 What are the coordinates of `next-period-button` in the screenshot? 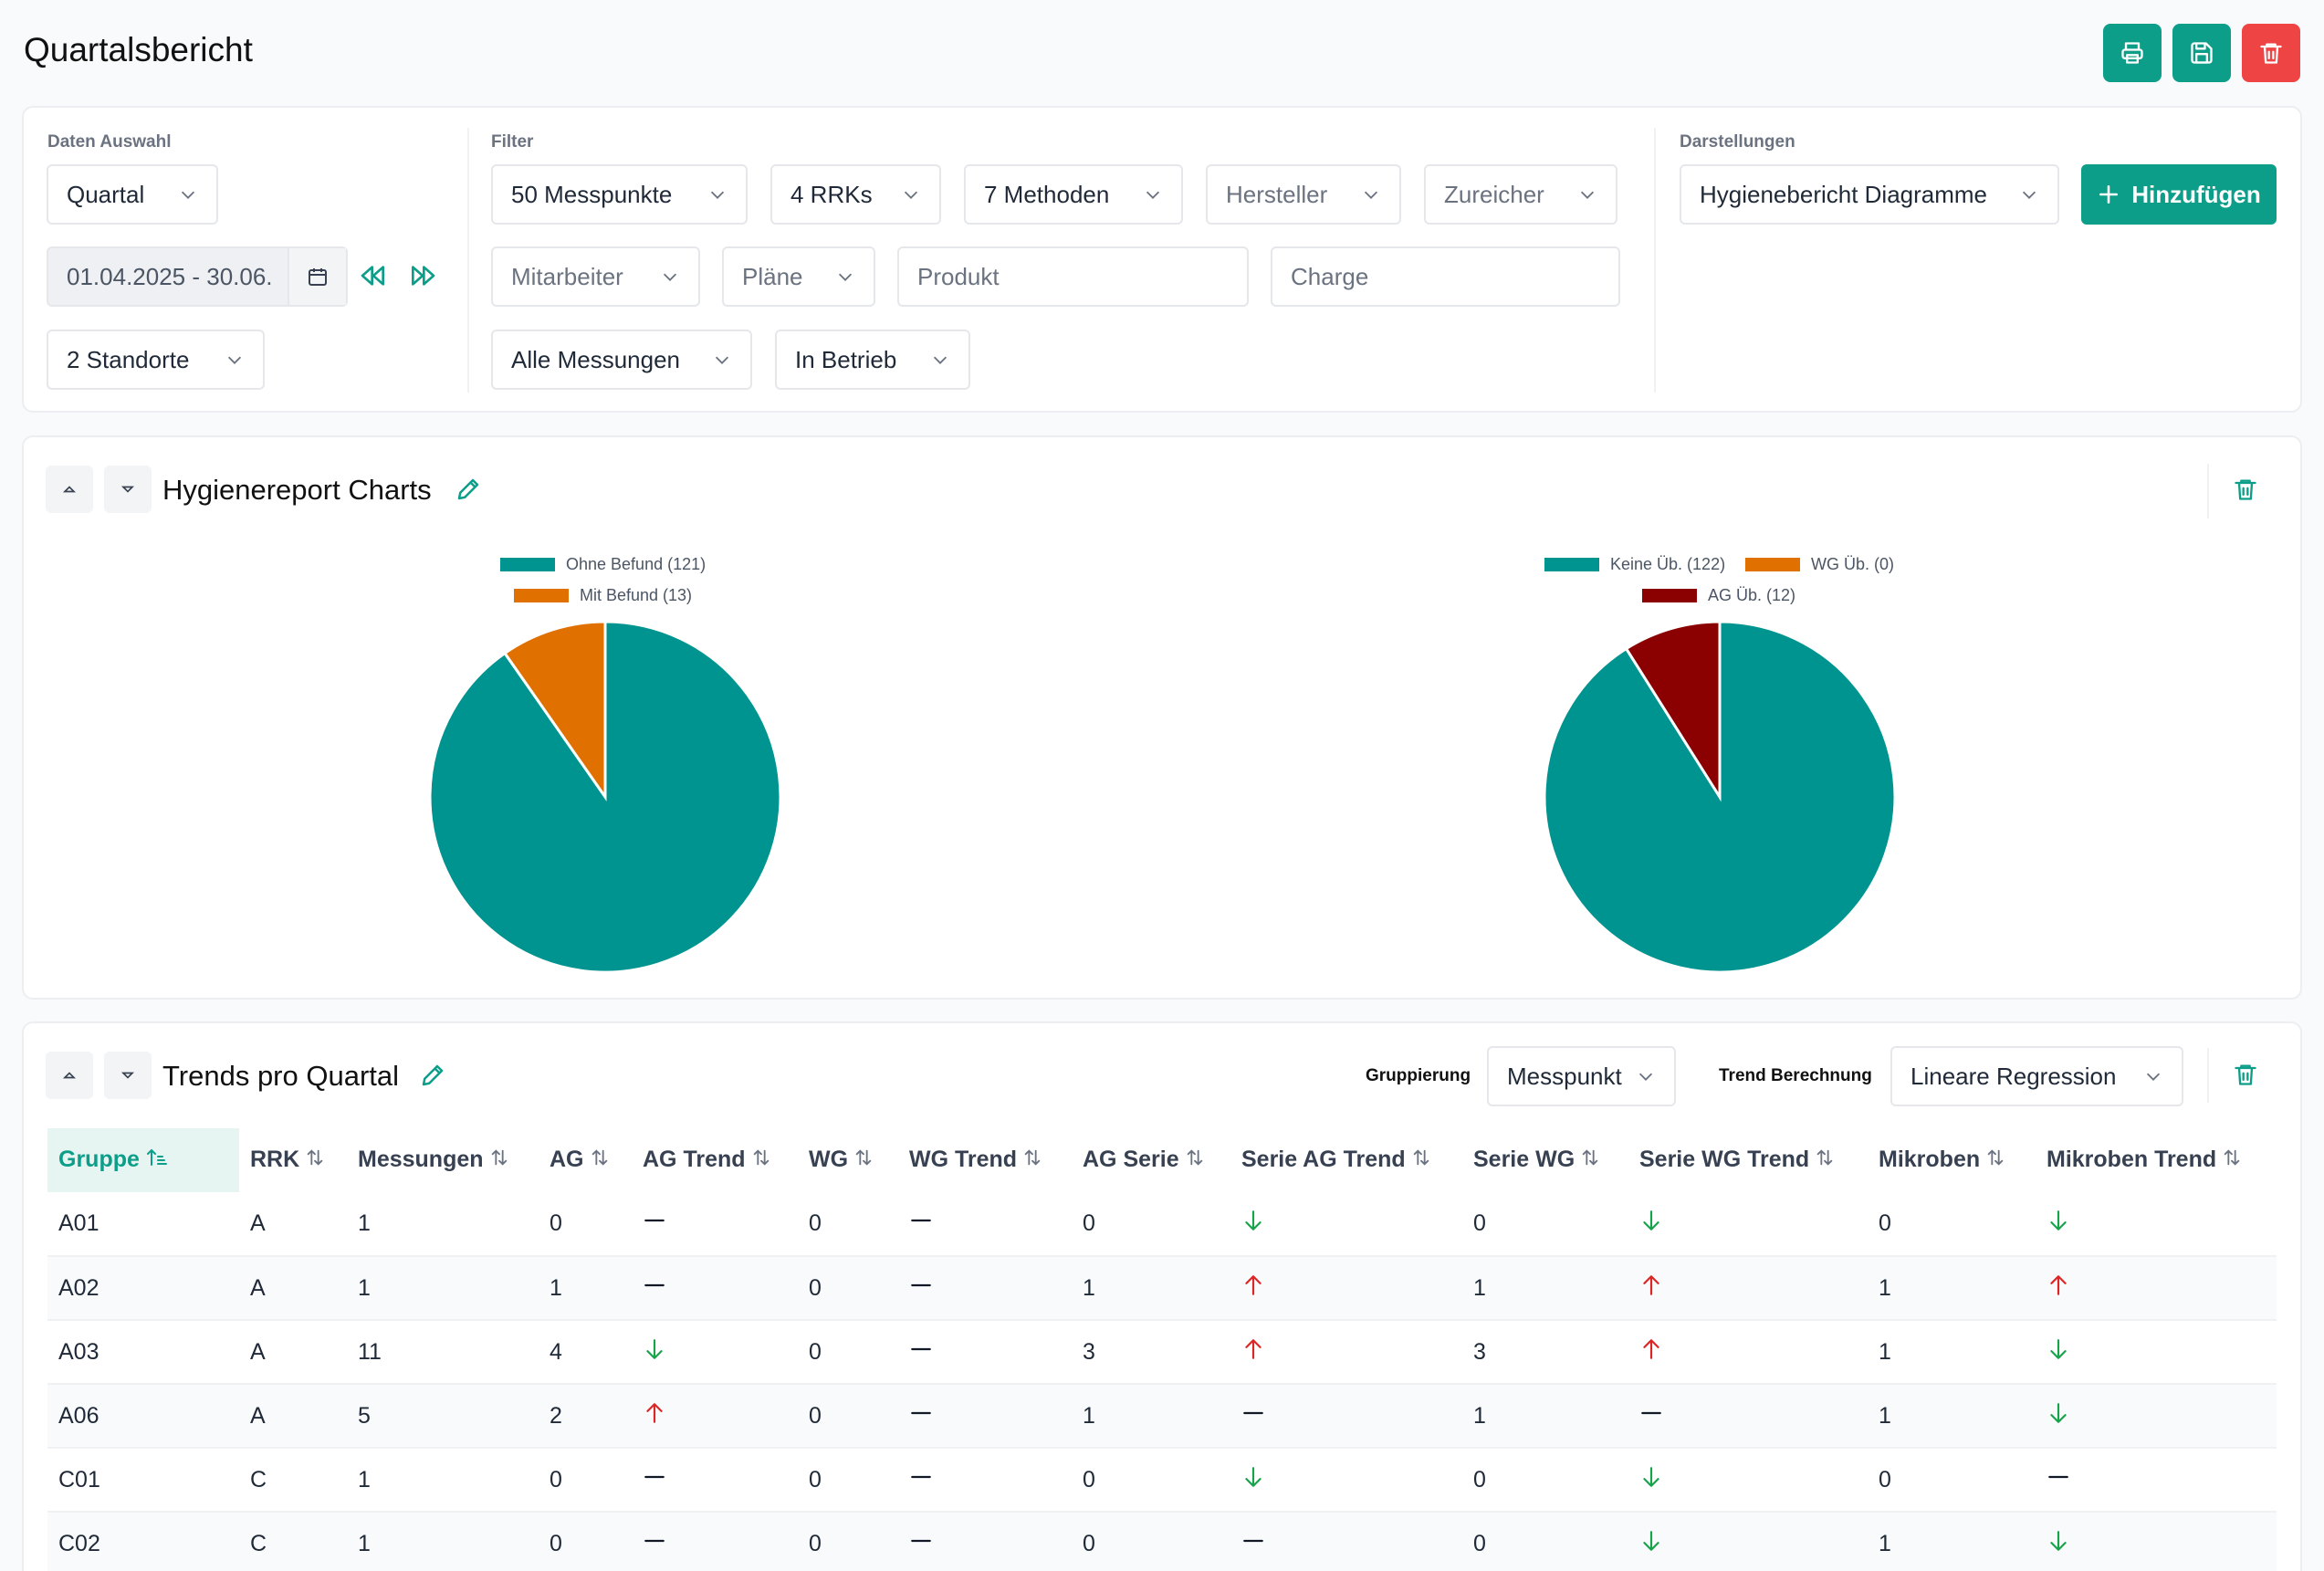 It's located at (423, 278).